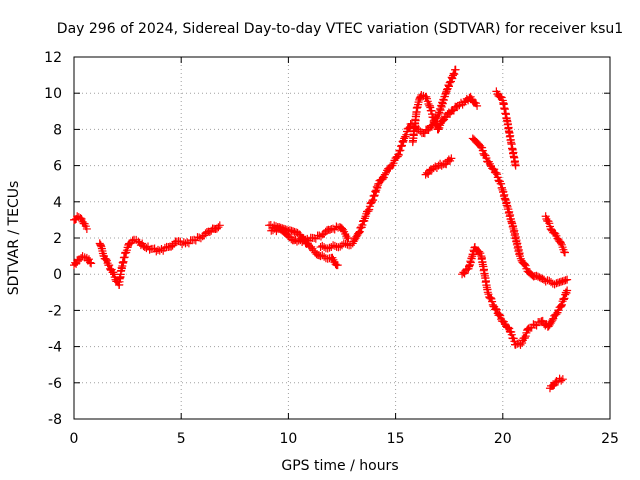  I want to click on x-tick-label: 5, so click(181, 439).